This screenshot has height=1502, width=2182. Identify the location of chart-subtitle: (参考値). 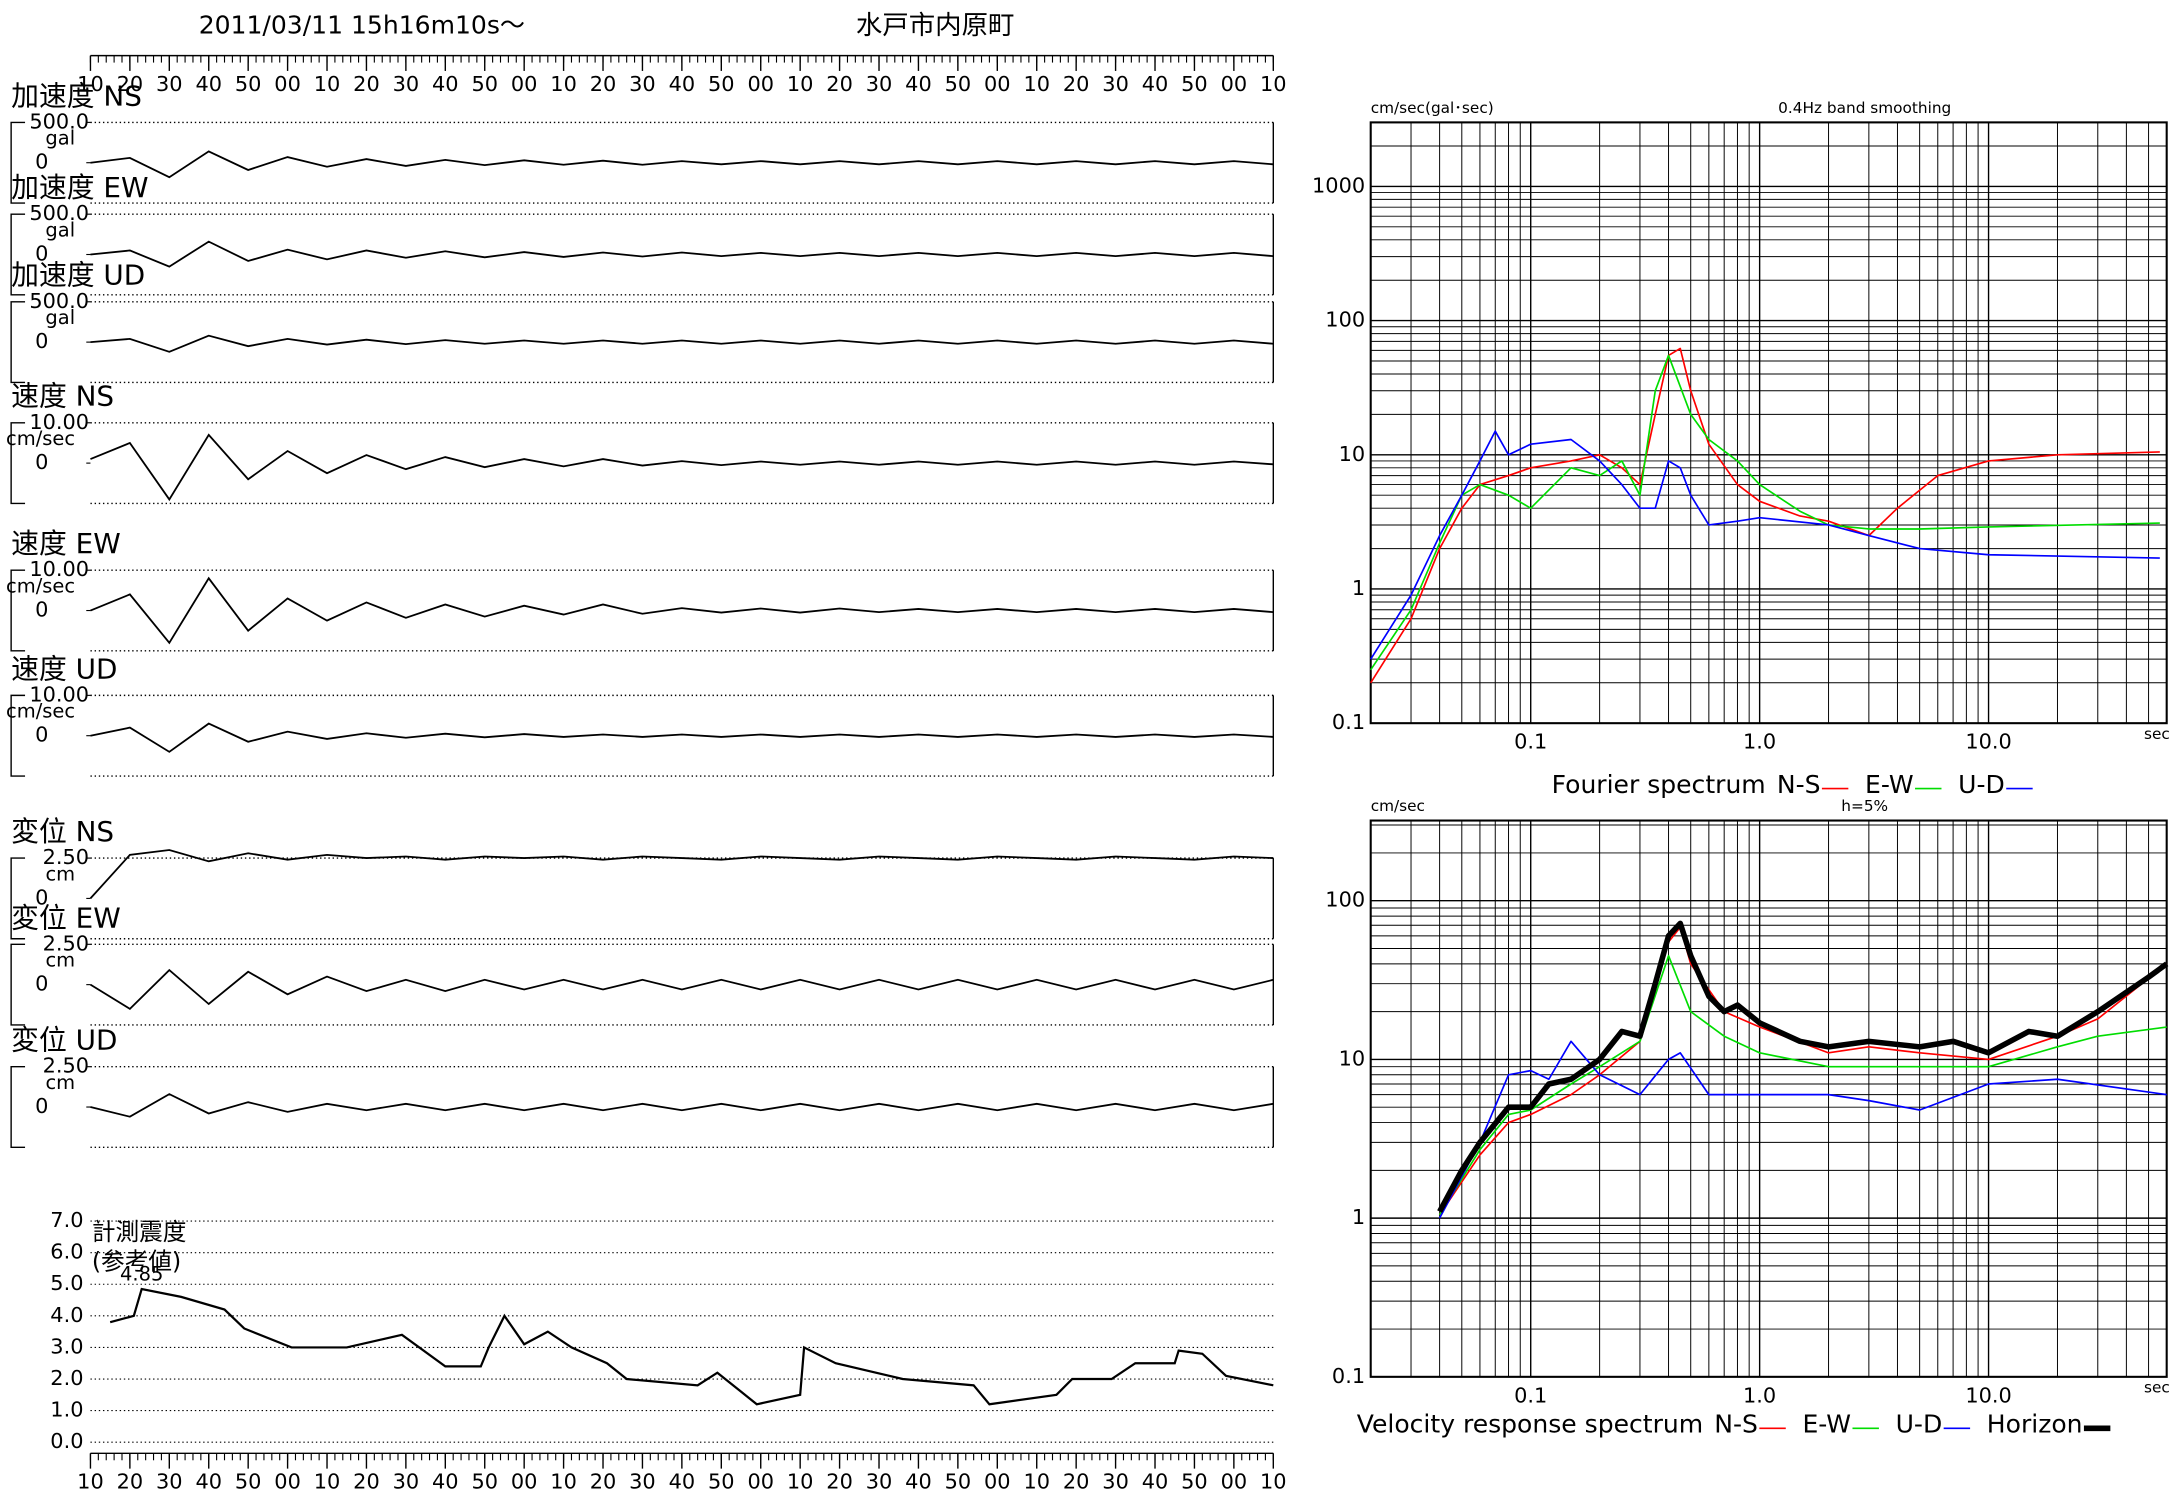
(136, 1261).